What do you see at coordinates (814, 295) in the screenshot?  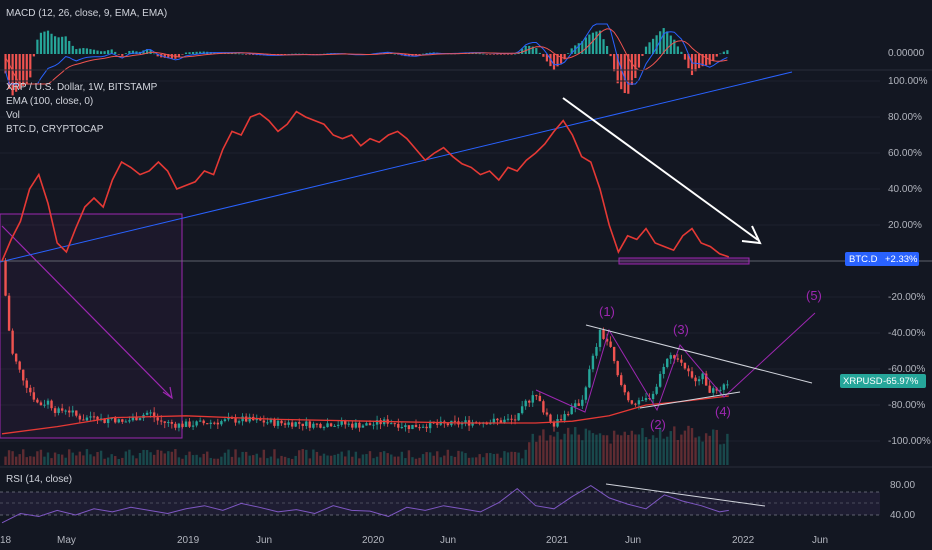 I see `wave-label-5: (5)` at bounding box center [814, 295].